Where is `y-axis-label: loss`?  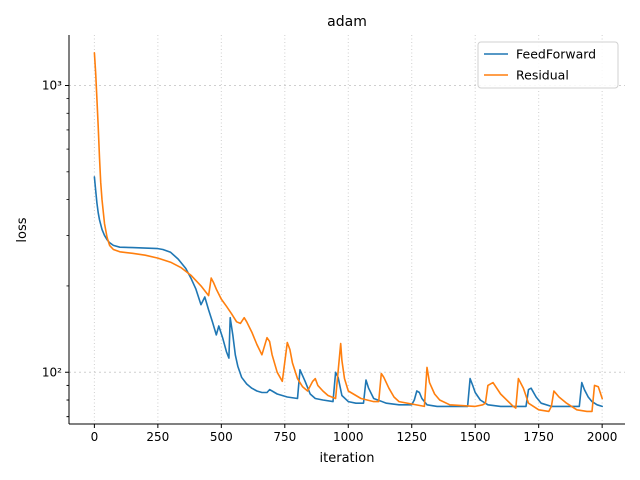
y-axis-label: loss is located at coordinates (22, 229).